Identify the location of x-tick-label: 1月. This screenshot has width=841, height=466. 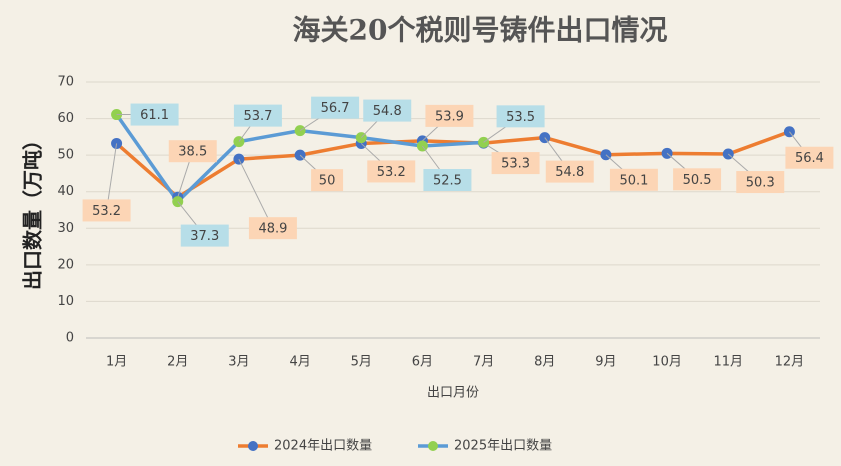
(116, 362).